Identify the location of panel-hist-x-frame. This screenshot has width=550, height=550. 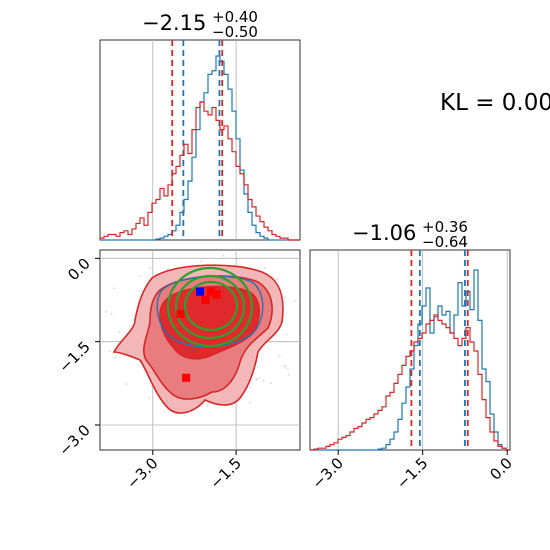
(200, 140).